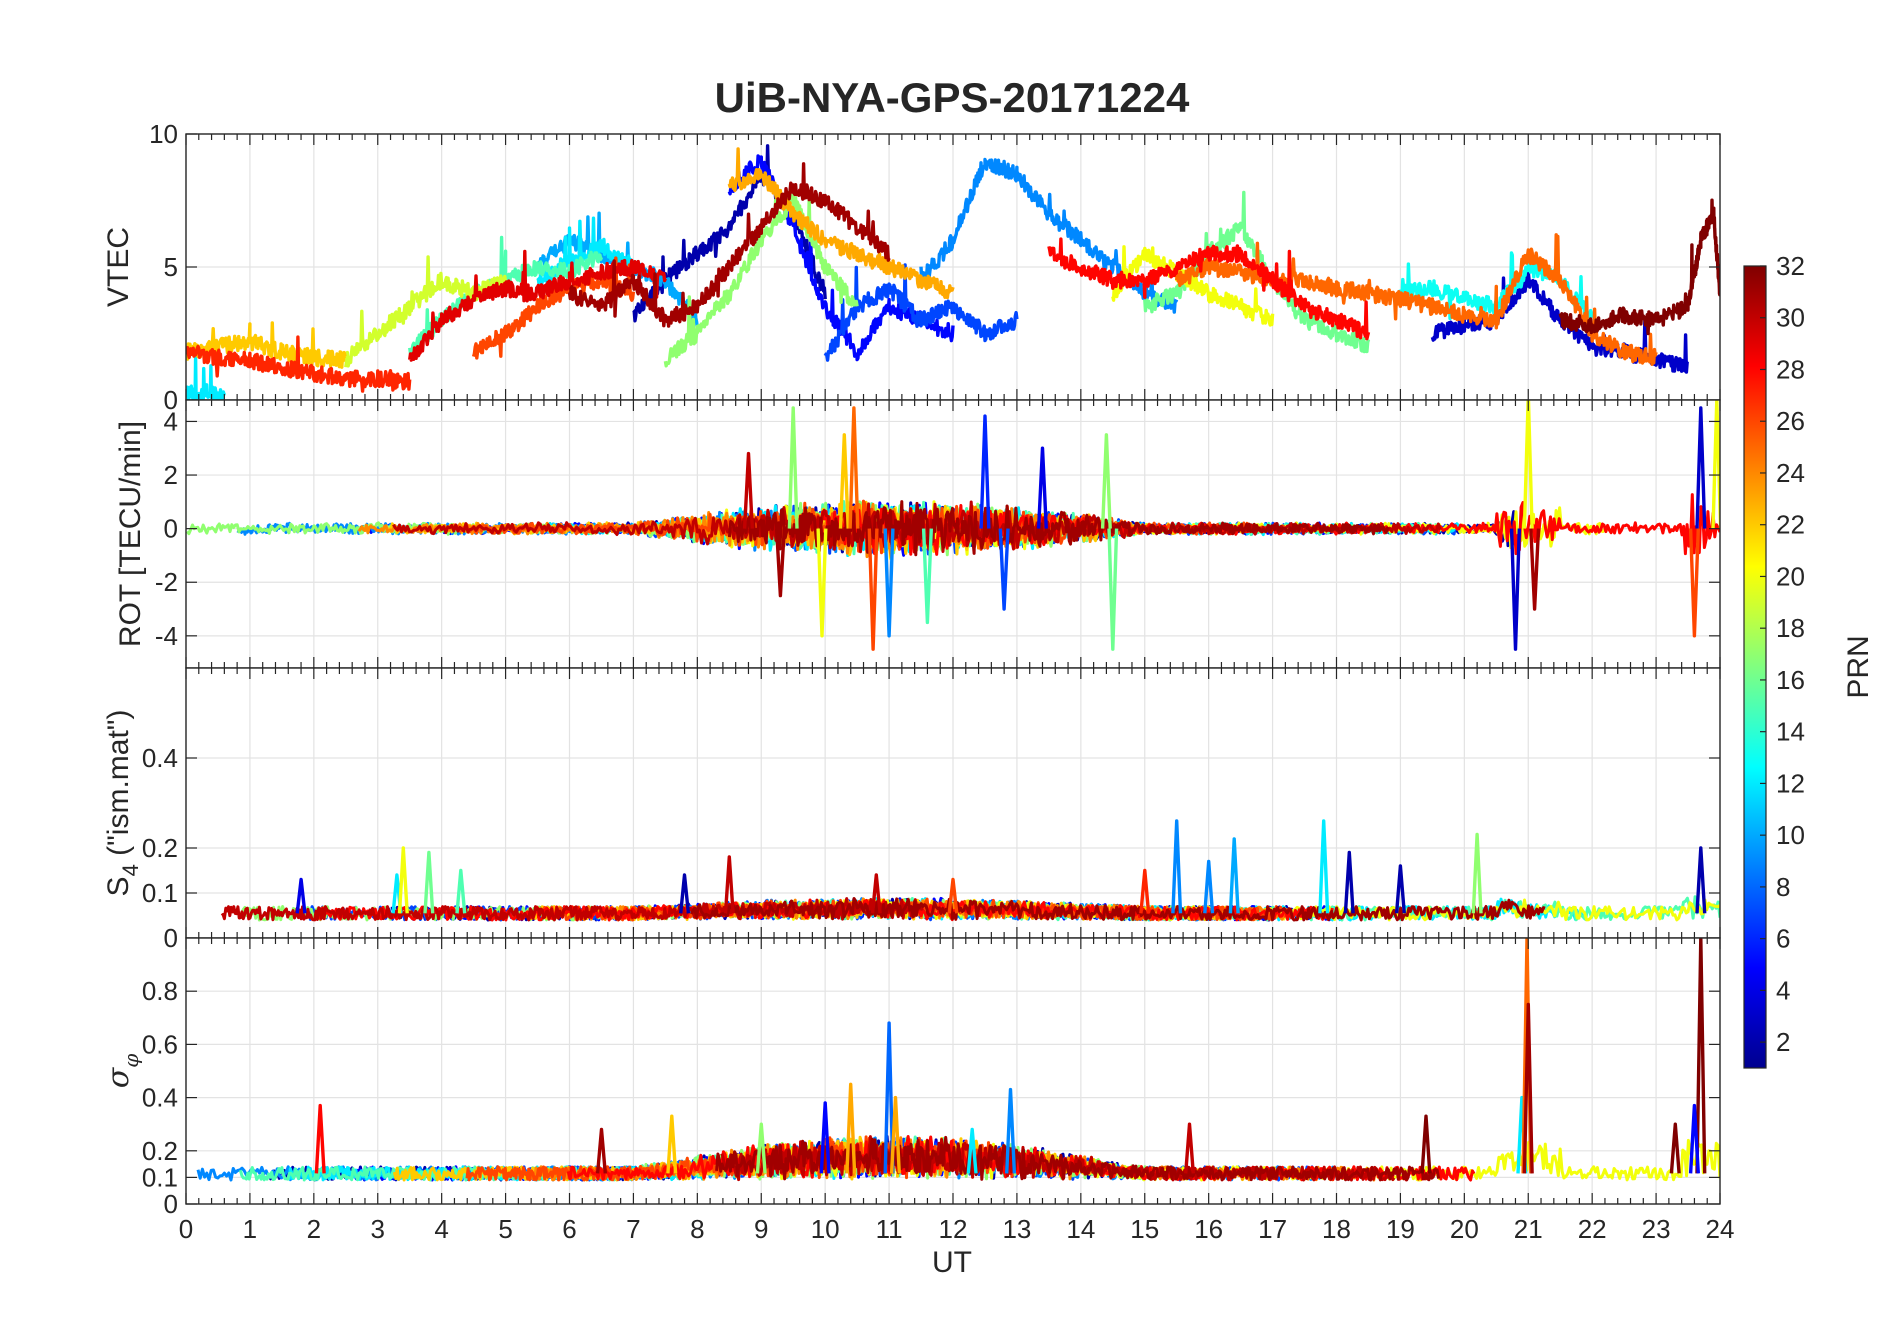  What do you see at coordinates (1783, 990) in the screenshot?
I see `colorbar-tick-label: 4` at bounding box center [1783, 990].